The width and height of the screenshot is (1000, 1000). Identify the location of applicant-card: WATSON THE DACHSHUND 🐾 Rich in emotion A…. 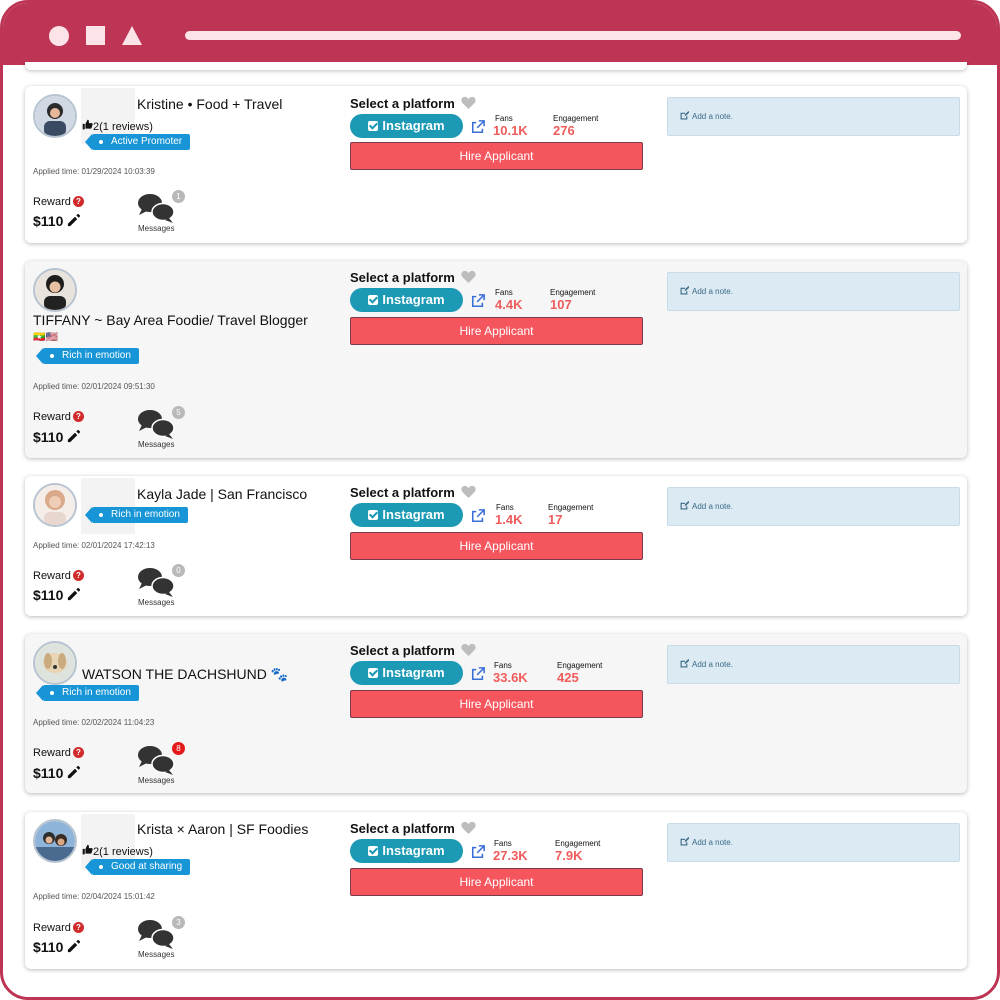
(496, 713).